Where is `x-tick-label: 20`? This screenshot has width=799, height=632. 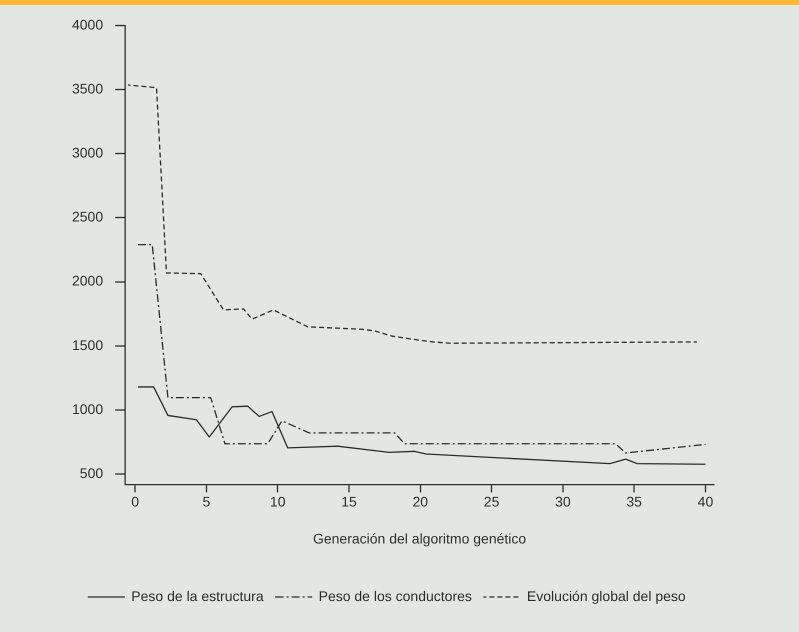
x-tick-label: 20 is located at coordinates (420, 502).